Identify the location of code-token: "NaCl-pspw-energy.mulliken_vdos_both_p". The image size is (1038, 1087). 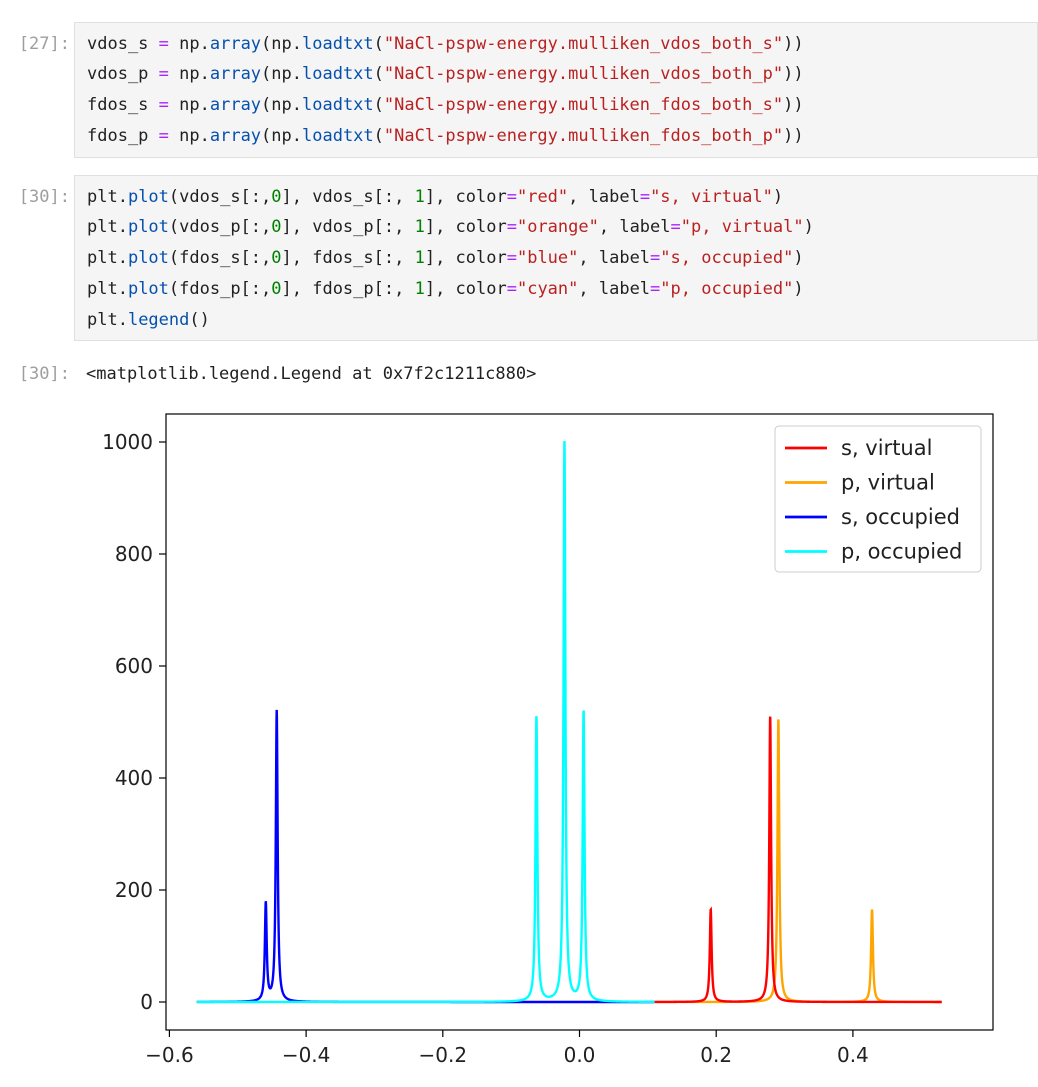
(583, 74).